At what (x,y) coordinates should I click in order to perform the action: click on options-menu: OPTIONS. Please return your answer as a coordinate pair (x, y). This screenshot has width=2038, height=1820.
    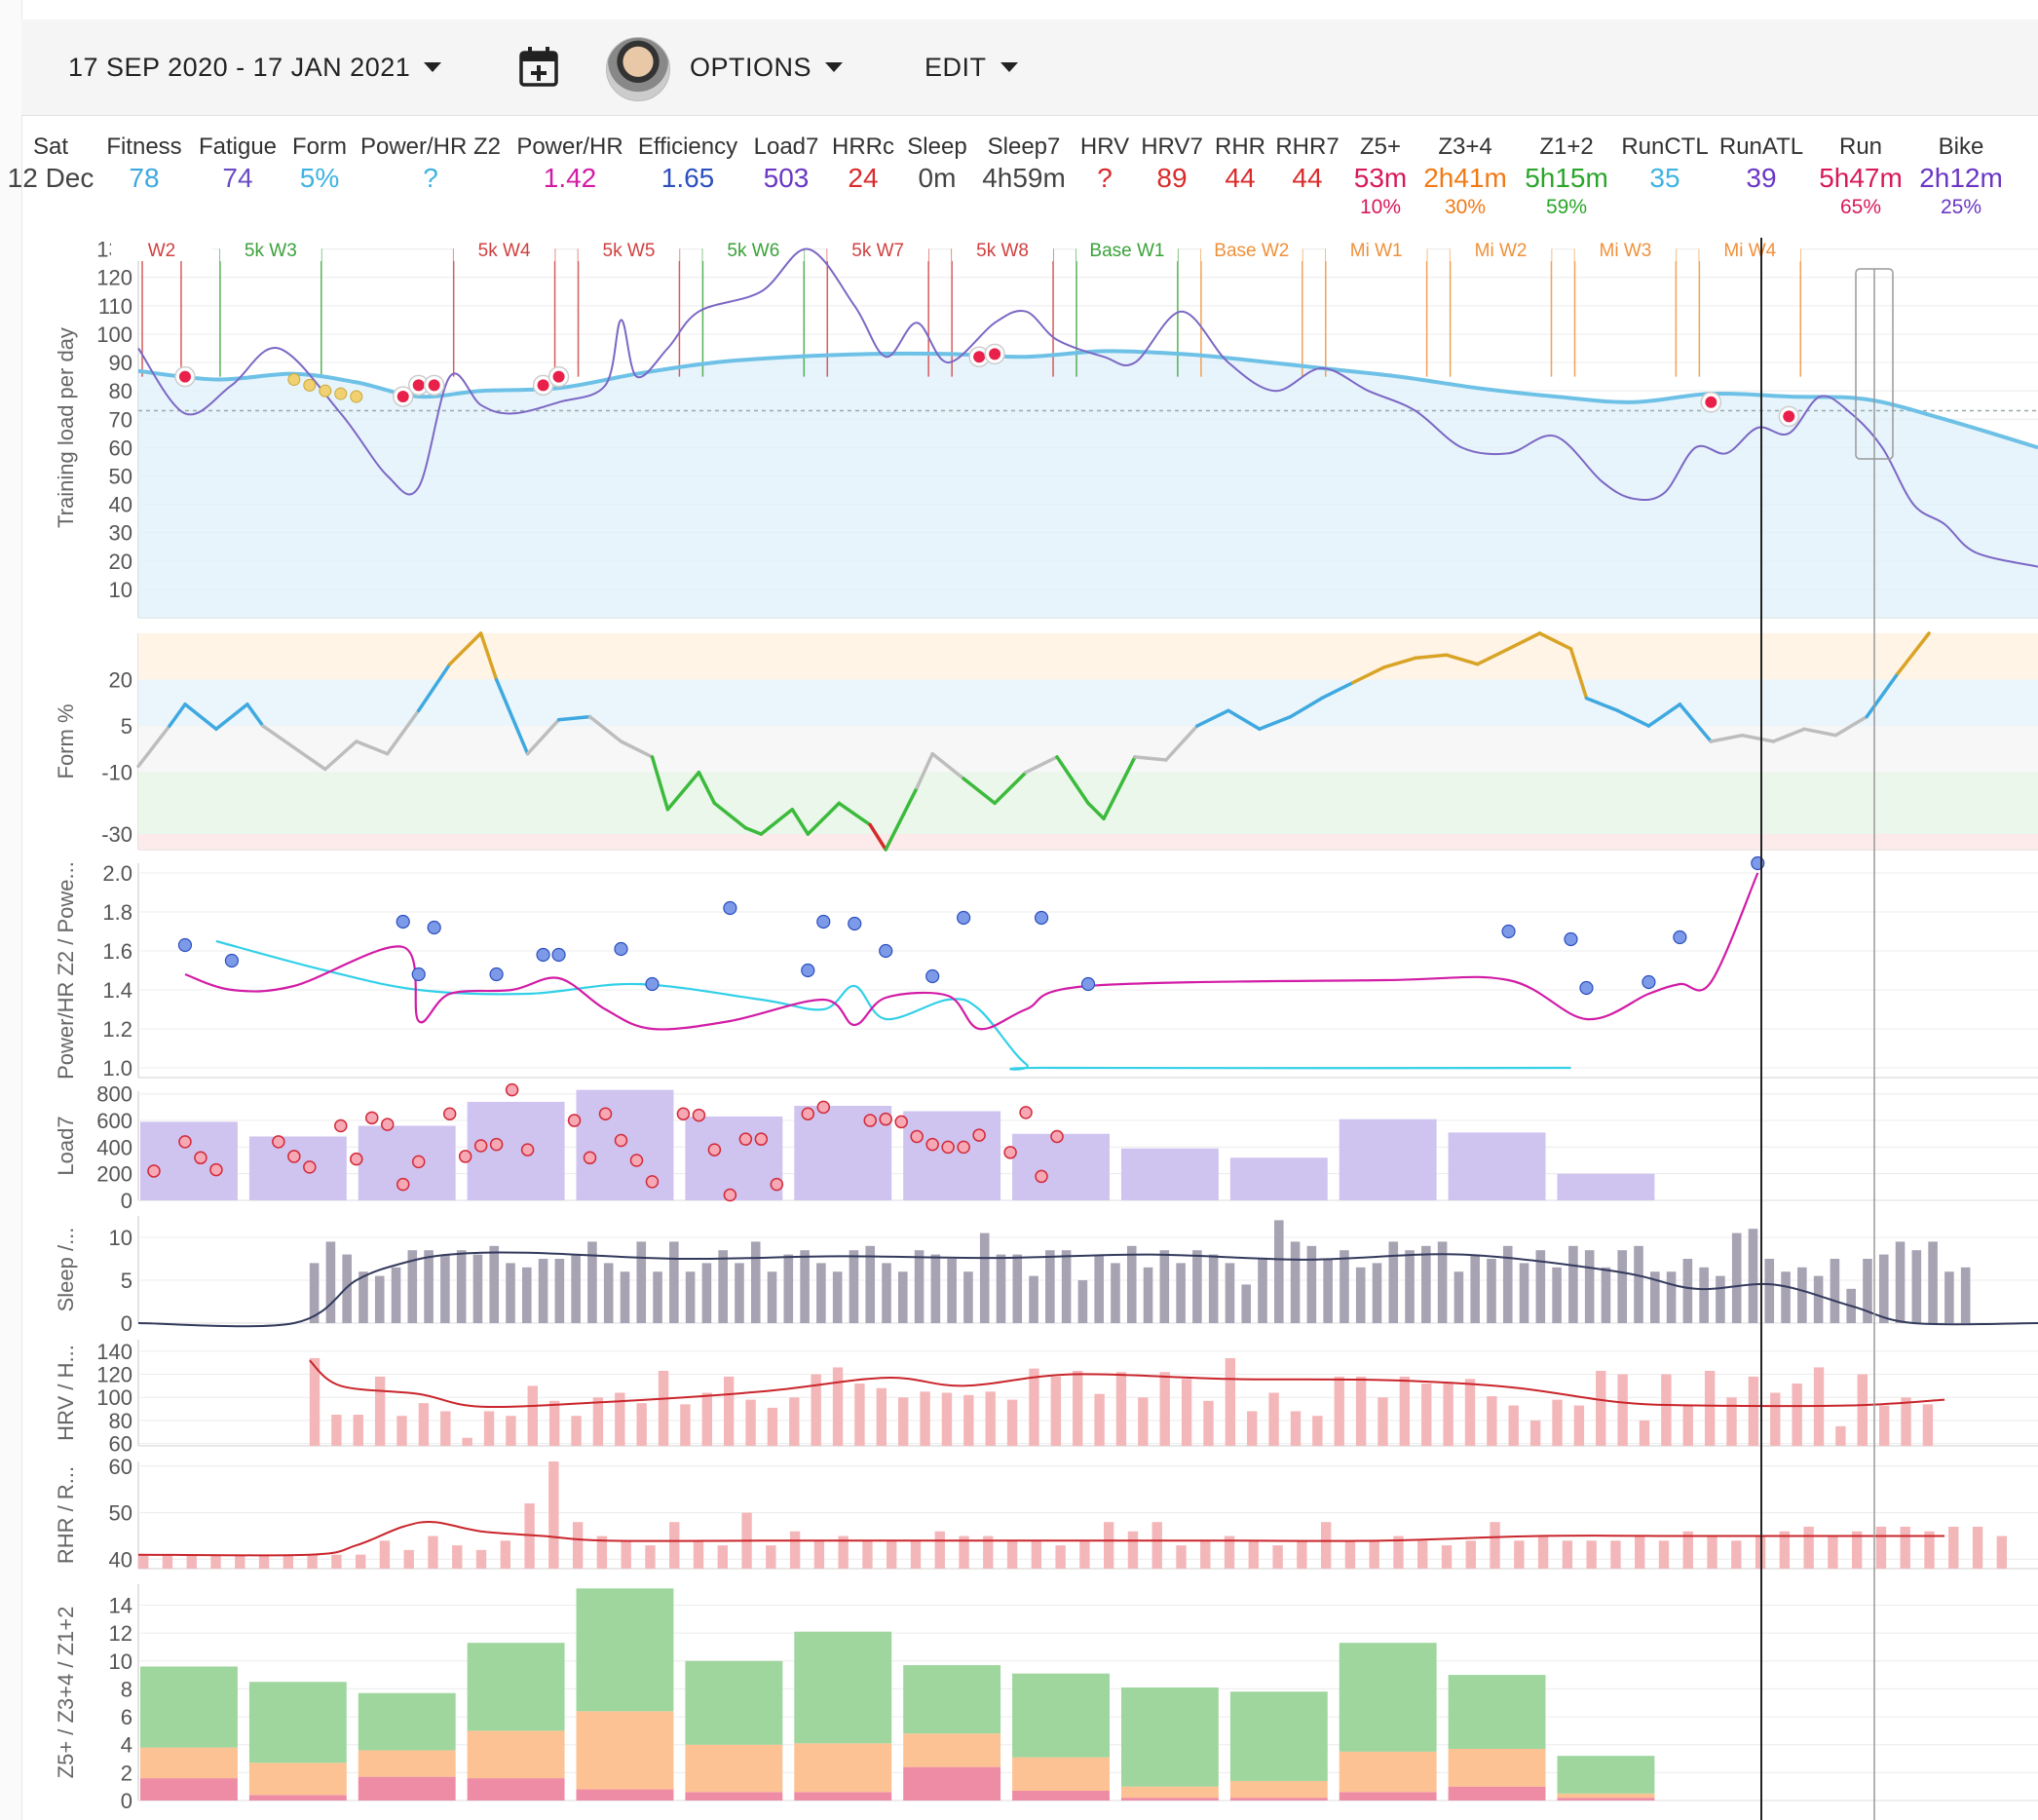
    Looking at the image, I should click on (767, 67).